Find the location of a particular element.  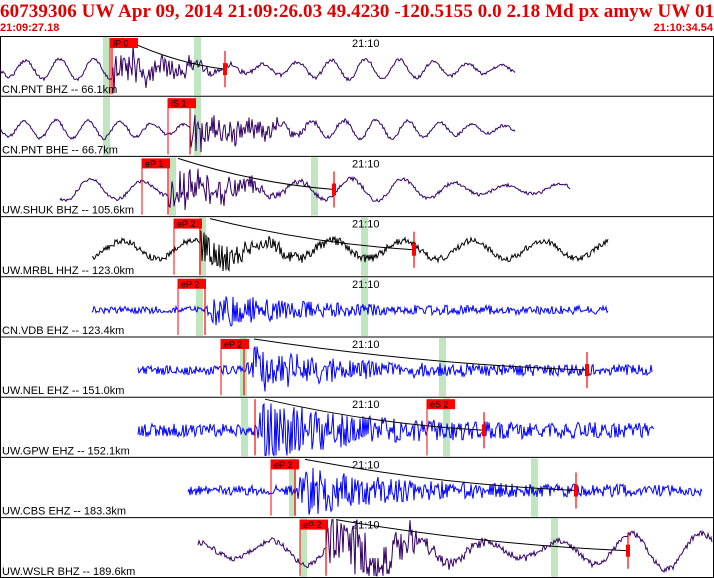

trace-row: 21:10 eP 1 UW.SHUK BHZ -- 105.6km is located at coordinates (357, 186).